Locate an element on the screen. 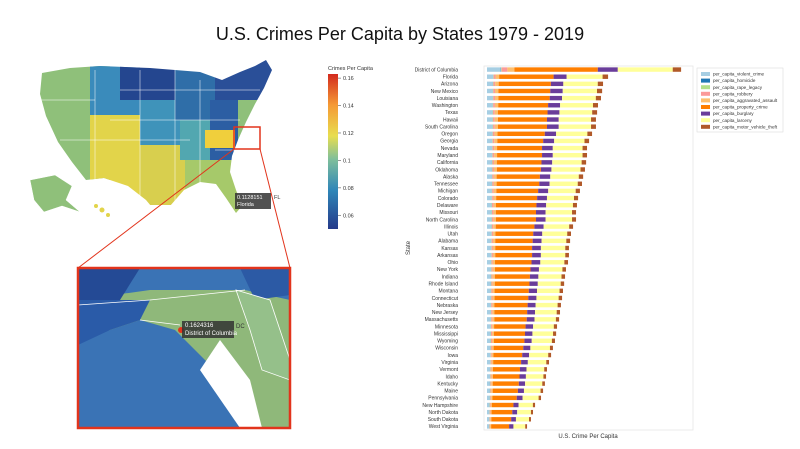 This screenshot has width=800, height=449. colorbar-ticks: 0.06 0.08 0.1 0.12 0.14 0.16 is located at coordinates (346, 147).